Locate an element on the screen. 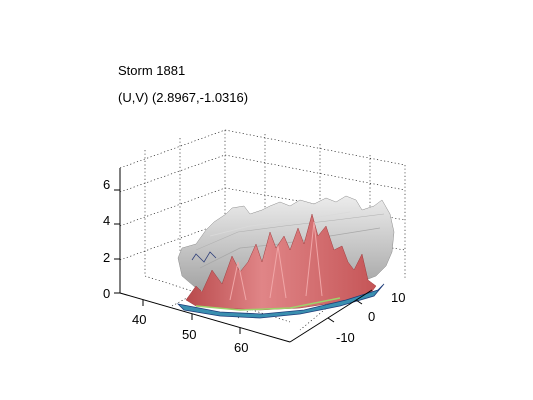 The width and height of the screenshot is (533, 400). base-contour is located at coordinates (280, 301).